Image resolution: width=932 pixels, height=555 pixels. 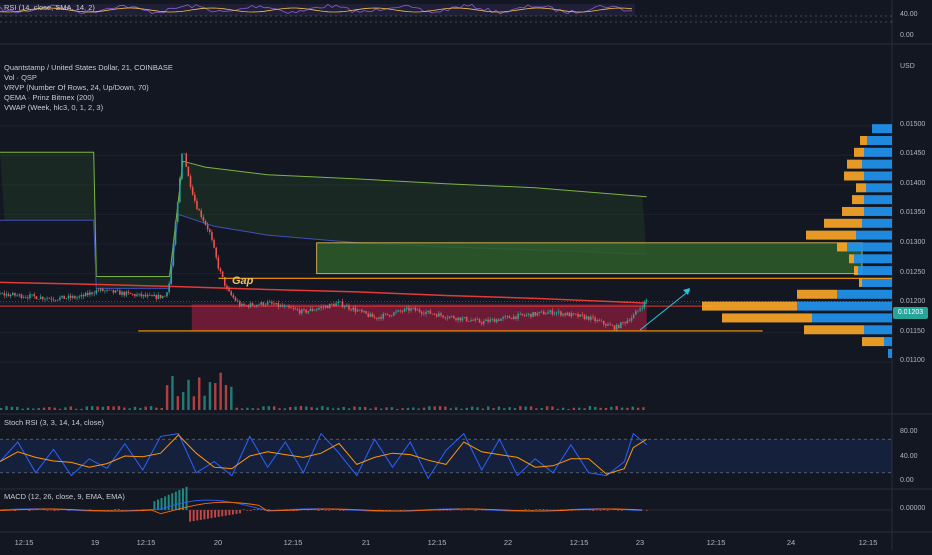 What do you see at coordinates (20, 78) in the screenshot?
I see `indicator-vol-label: Vol · QSP` at bounding box center [20, 78].